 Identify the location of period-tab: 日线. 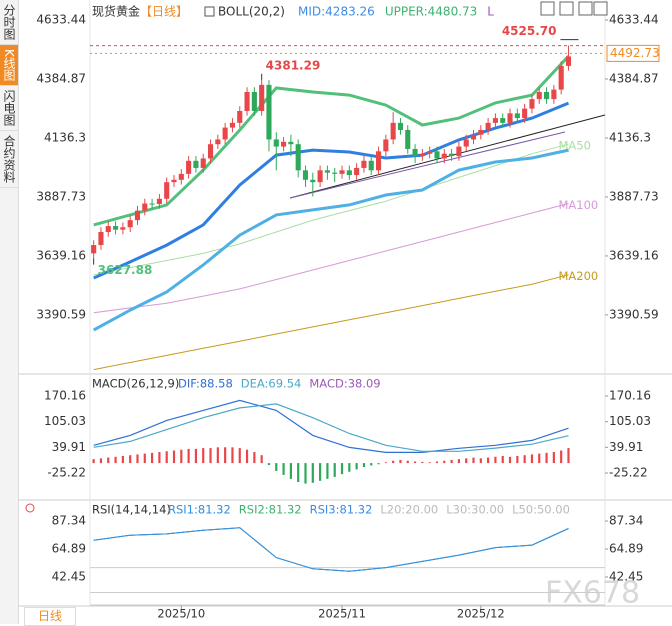
(50, 616).